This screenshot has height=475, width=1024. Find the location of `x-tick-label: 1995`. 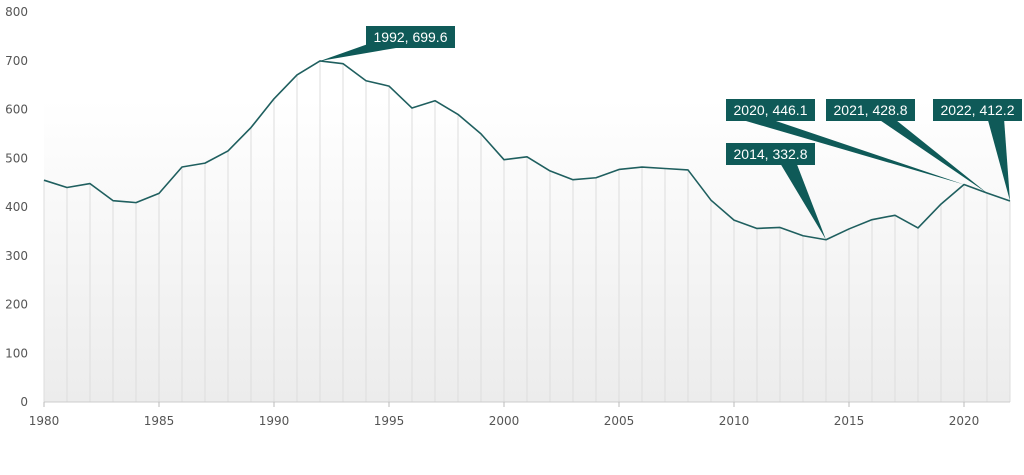

x-tick-label: 1995 is located at coordinates (389, 421).